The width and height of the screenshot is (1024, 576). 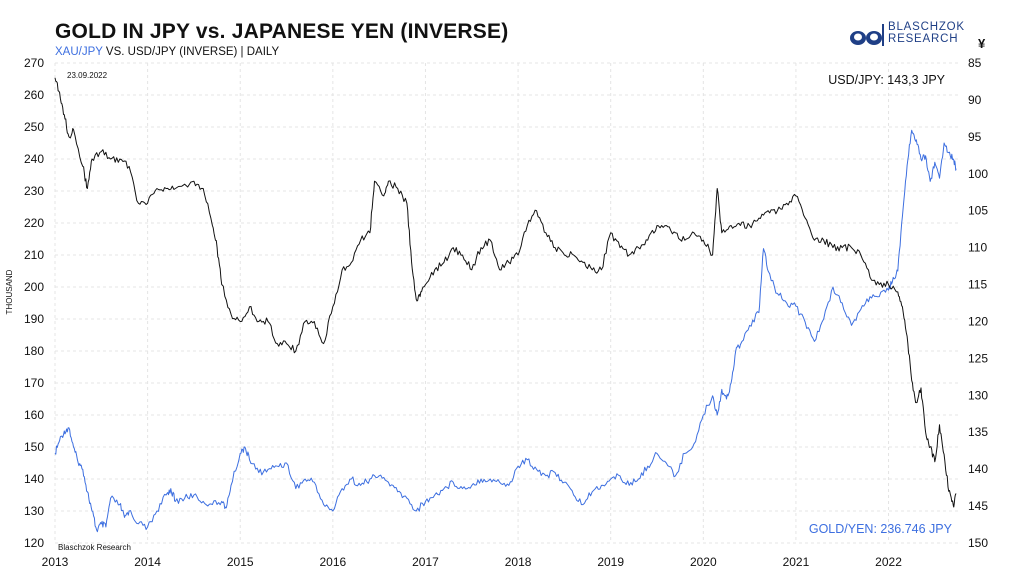 I want to click on right-tick-label: 95, so click(x=975, y=137).